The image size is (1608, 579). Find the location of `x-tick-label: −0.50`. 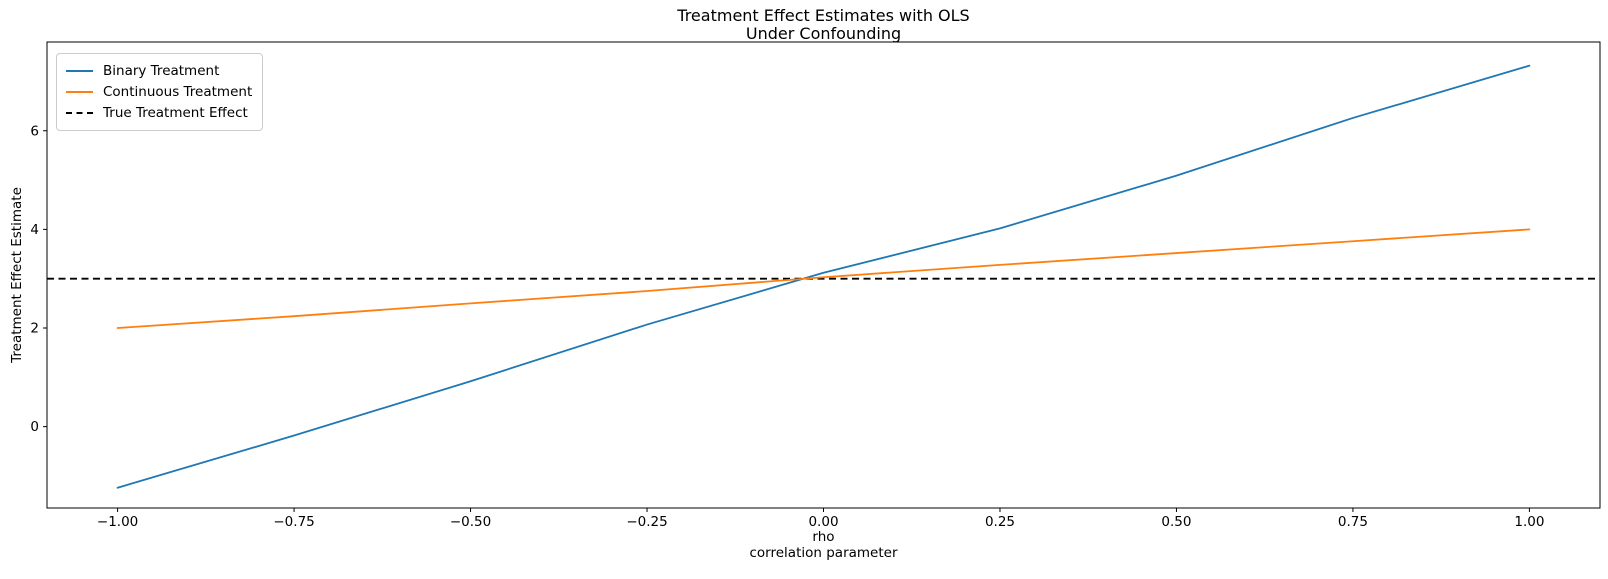

x-tick-label: −0.50 is located at coordinates (470, 522).